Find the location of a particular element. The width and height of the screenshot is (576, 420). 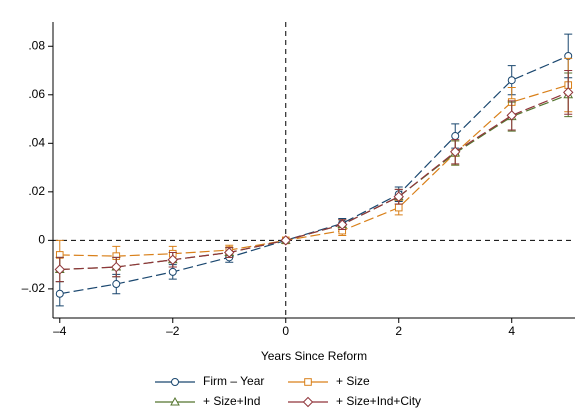

x-axis-title: Years Since Reform is located at coordinates (314, 356).